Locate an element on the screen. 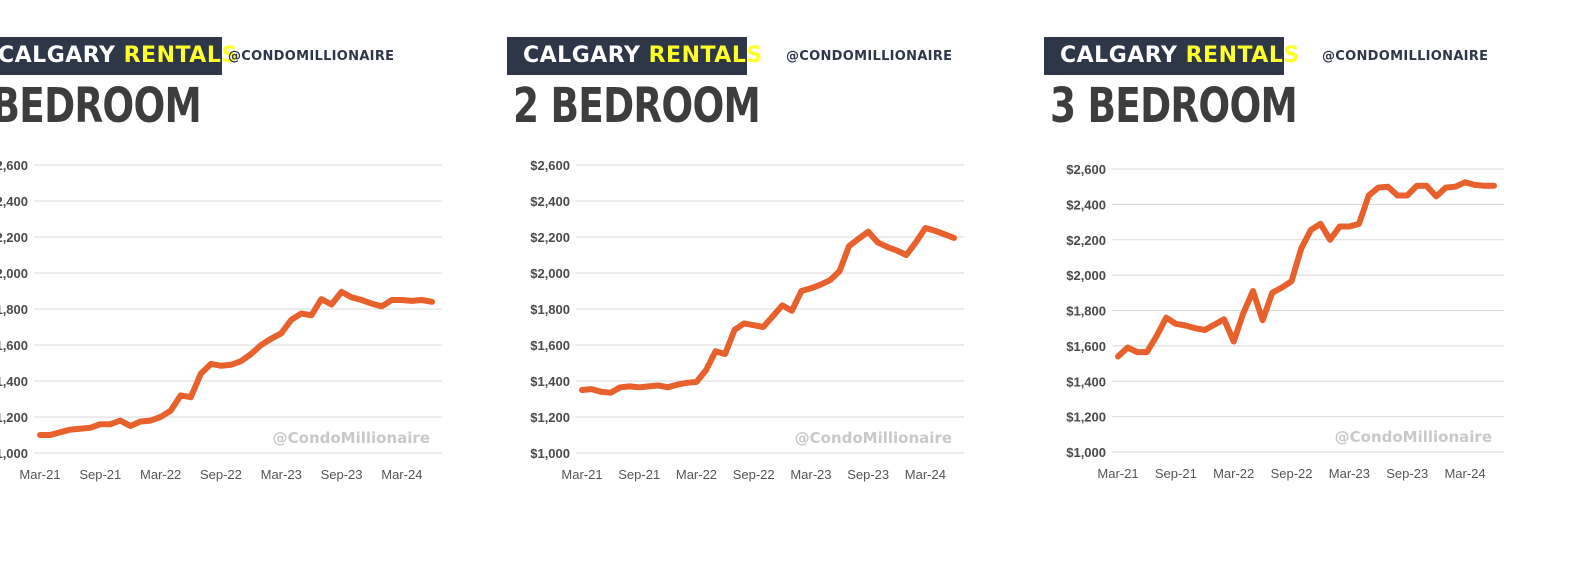 This screenshot has height=564, width=1588. chart-title: 2 BEDROOM is located at coordinates (637, 106).